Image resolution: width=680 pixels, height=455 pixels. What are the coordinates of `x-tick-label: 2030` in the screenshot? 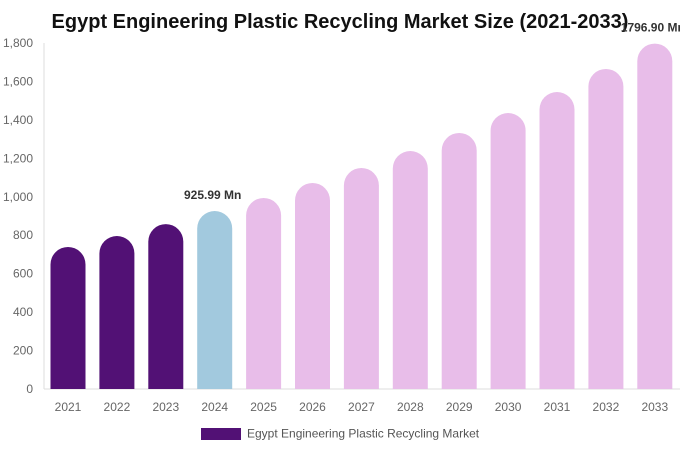 It's located at (508, 407).